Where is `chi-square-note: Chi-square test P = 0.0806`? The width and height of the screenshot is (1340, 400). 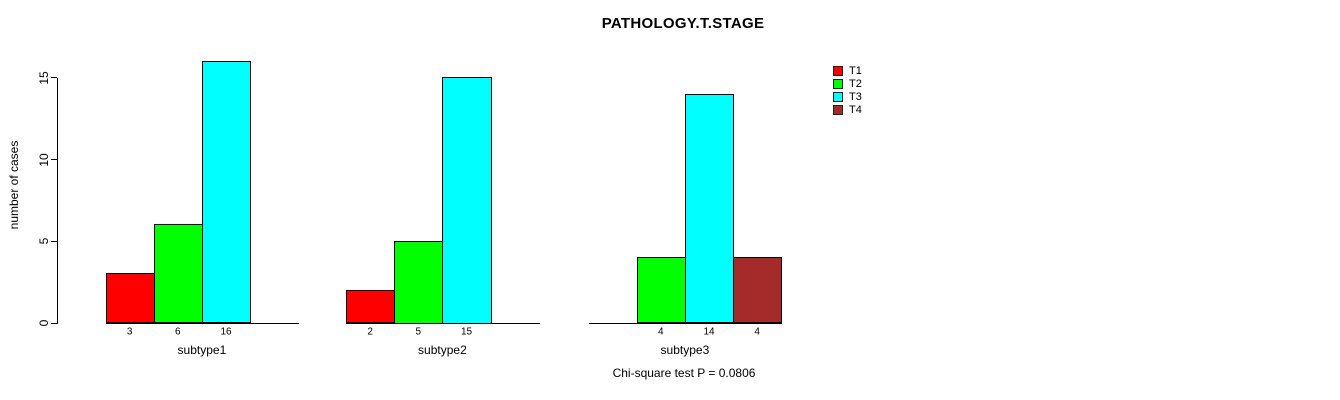 chi-square-note: Chi-square test P = 0.0806 is located at coordinates (684, 373).